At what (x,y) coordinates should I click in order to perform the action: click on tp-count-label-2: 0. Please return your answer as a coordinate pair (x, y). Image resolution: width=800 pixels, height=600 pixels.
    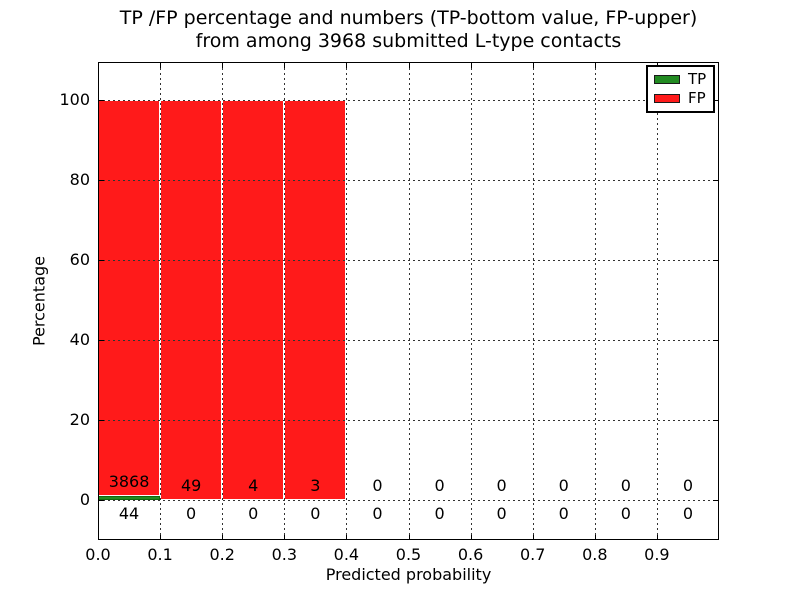
    Looking at the image, I should click on (253, 513).